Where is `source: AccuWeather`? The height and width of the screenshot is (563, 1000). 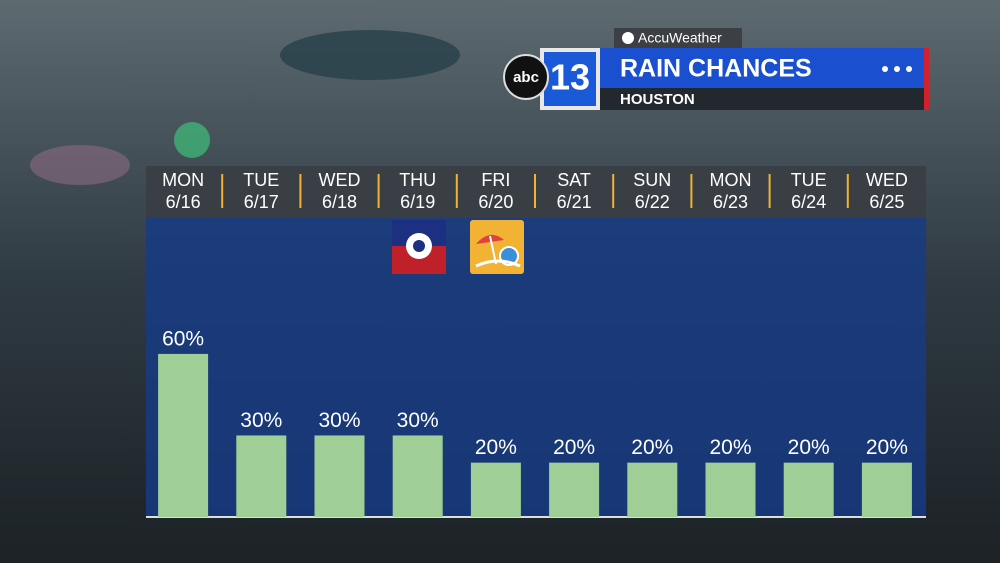
source: AccuWeather is located at coordinates (680, 38).